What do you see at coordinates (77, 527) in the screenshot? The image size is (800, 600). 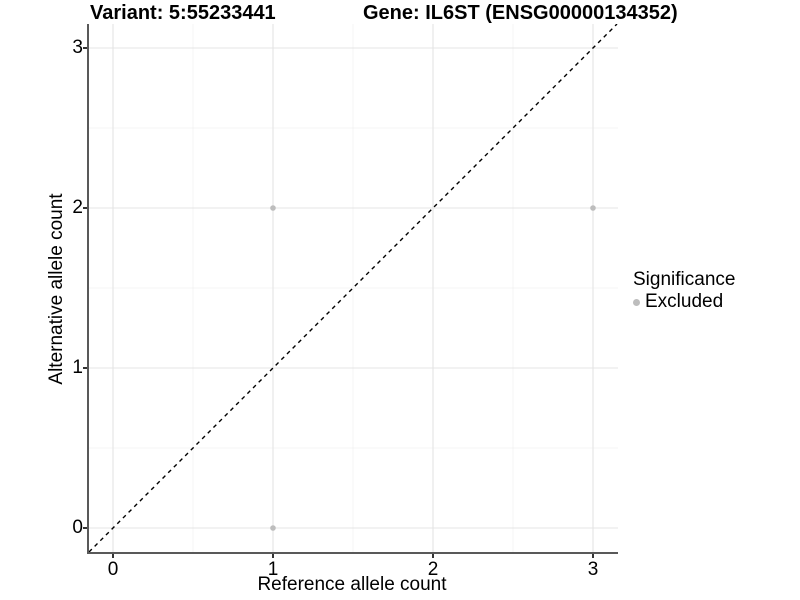 I see `y-tick-label: 0` at bounding box center [77, 527].